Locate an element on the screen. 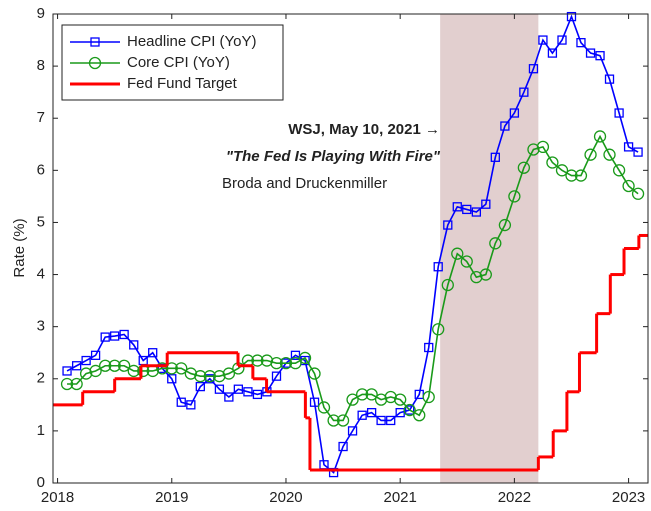 This screenshot has width=651, height=511. annotation: "The Fed Is Playing With Fire" is located at coordinates (333, 156).